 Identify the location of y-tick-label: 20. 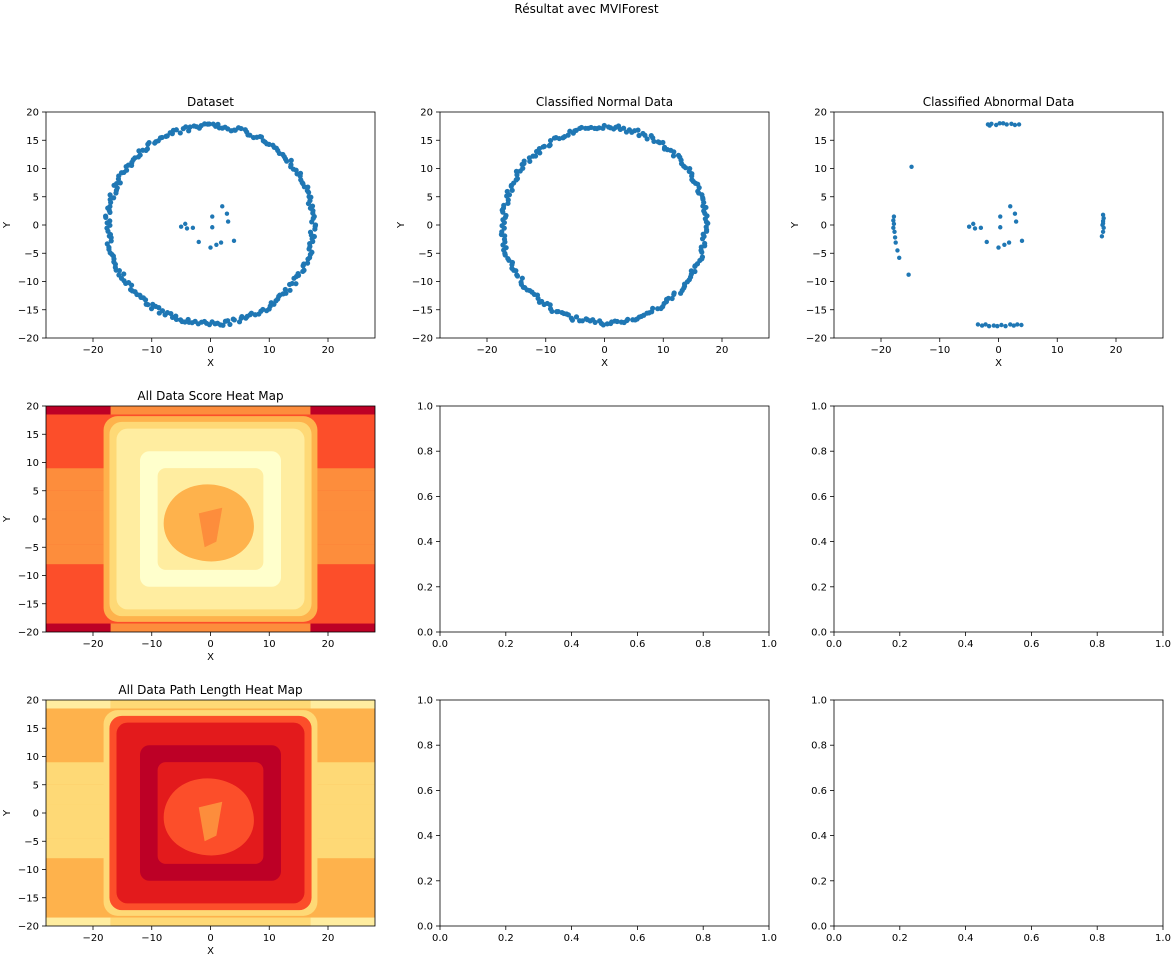
(32, 113).